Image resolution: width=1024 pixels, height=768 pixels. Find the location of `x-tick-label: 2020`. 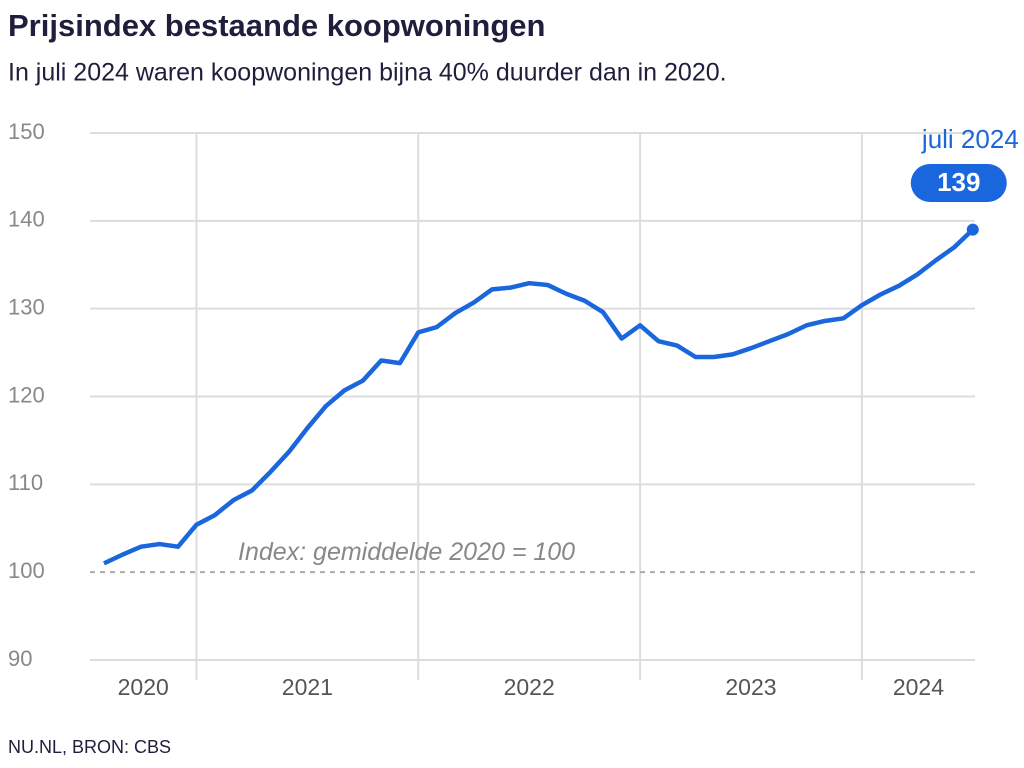

x-tick-label: 2020 is located at coordinates (143, 687).